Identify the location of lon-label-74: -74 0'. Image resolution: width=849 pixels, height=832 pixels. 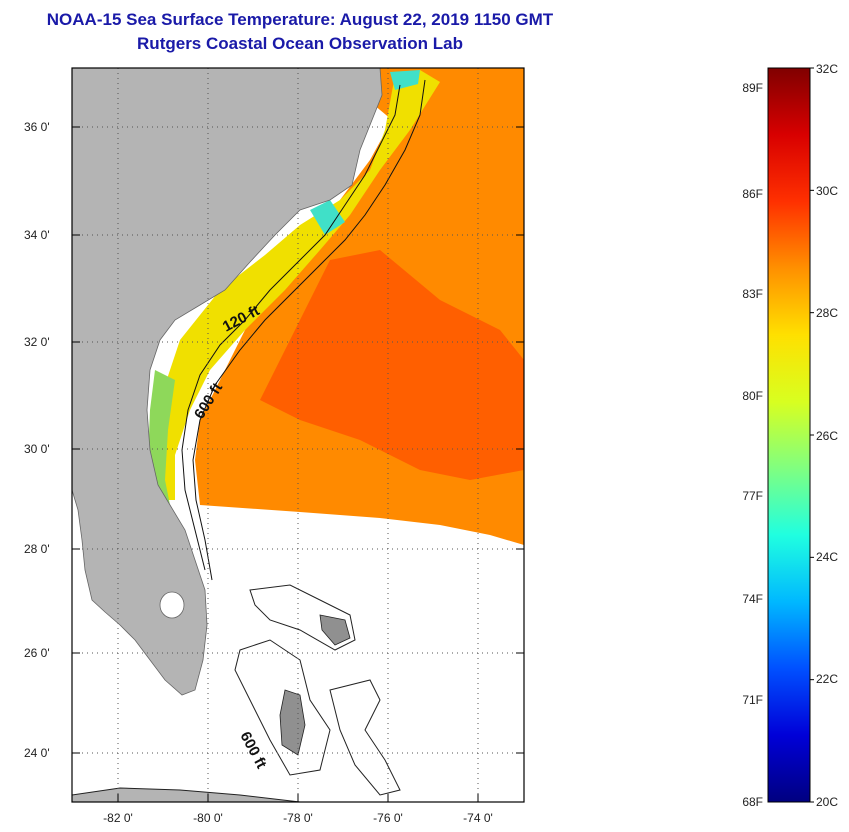
(478, 818).